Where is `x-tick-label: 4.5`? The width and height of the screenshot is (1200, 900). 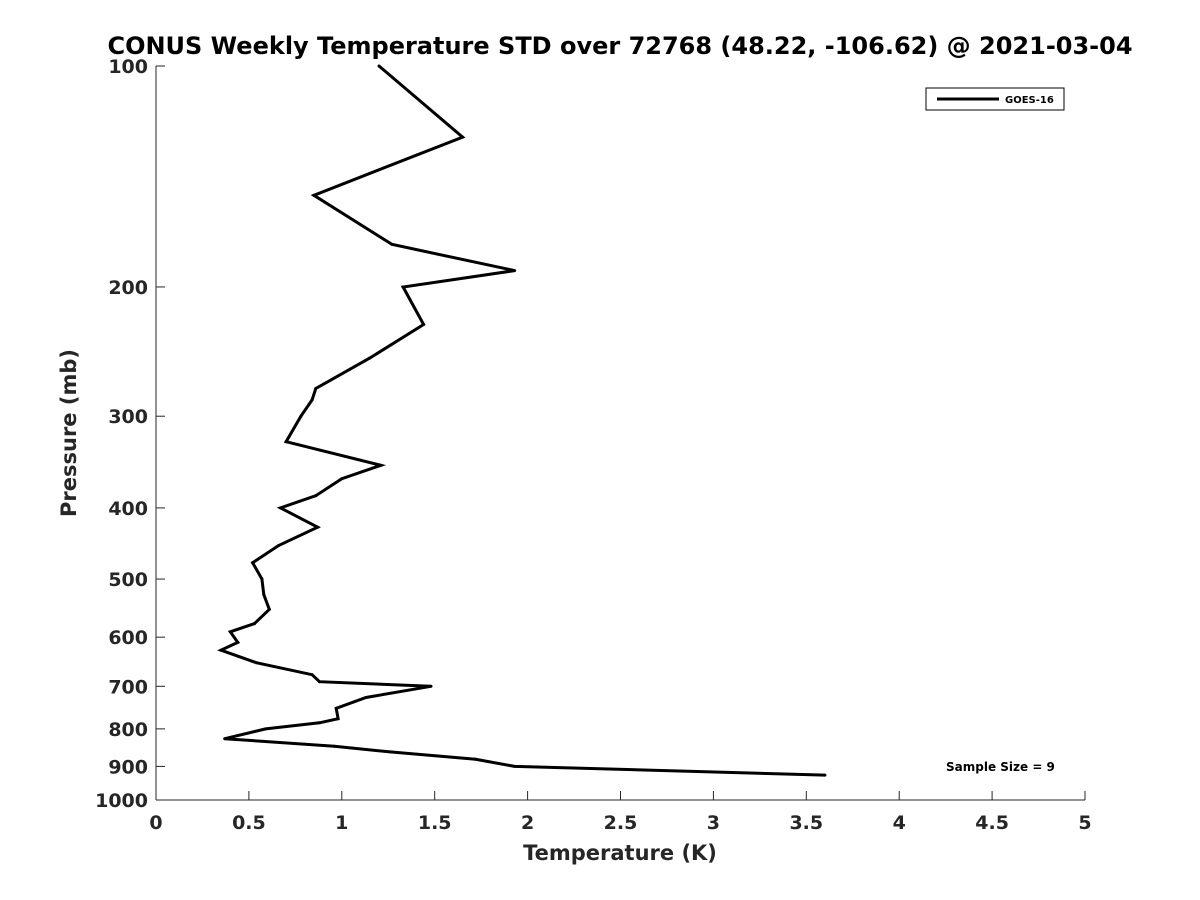
x-tick-label: 4.5 is located at coordinates (992, 823).